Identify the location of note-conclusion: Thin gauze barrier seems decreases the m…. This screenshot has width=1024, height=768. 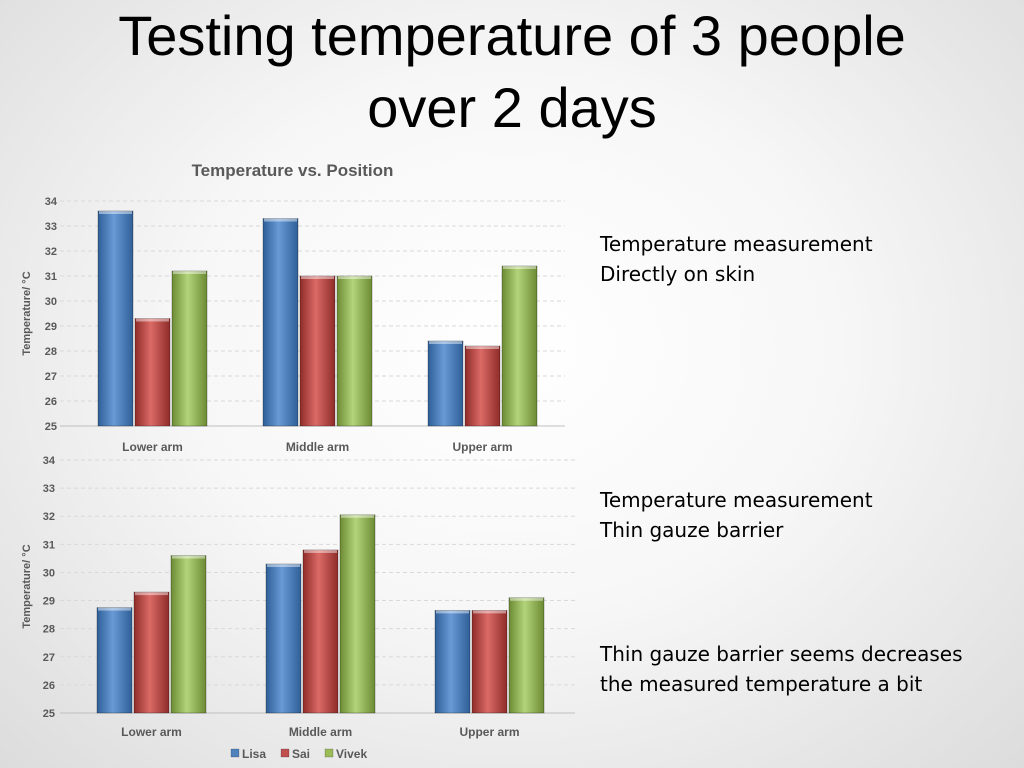
(781, 669).